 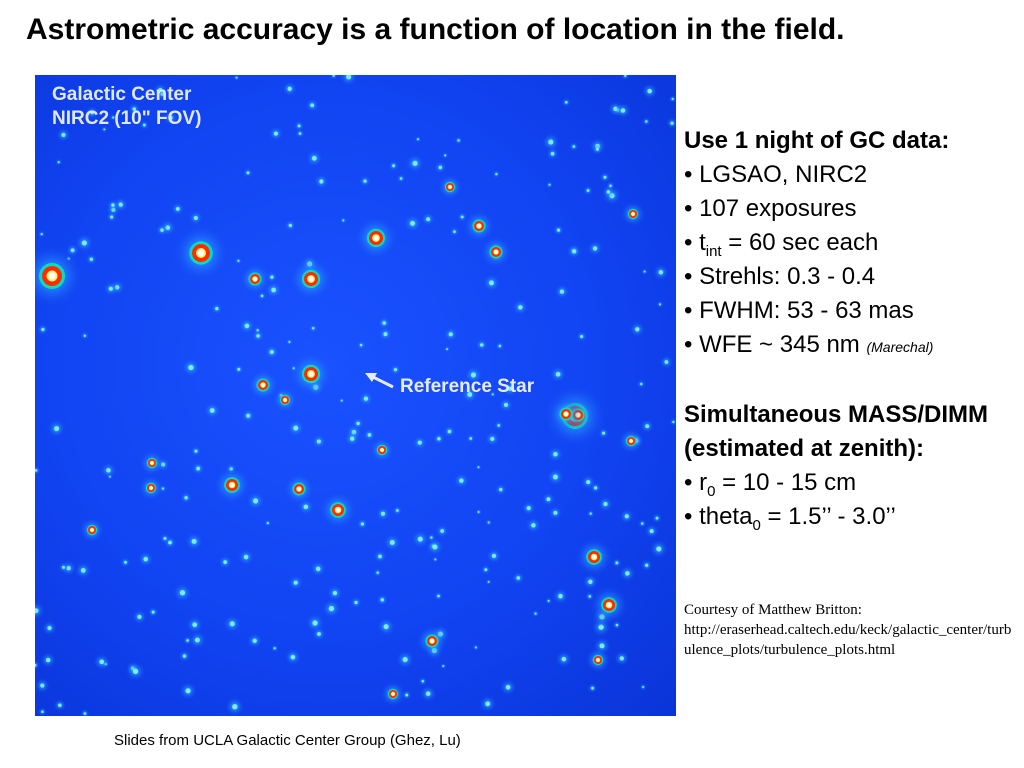 What do you see at coordinates (122, 94) in the screenshot?
I see `image-title-line1: Galactic Center` at bounding box center [122, 94].